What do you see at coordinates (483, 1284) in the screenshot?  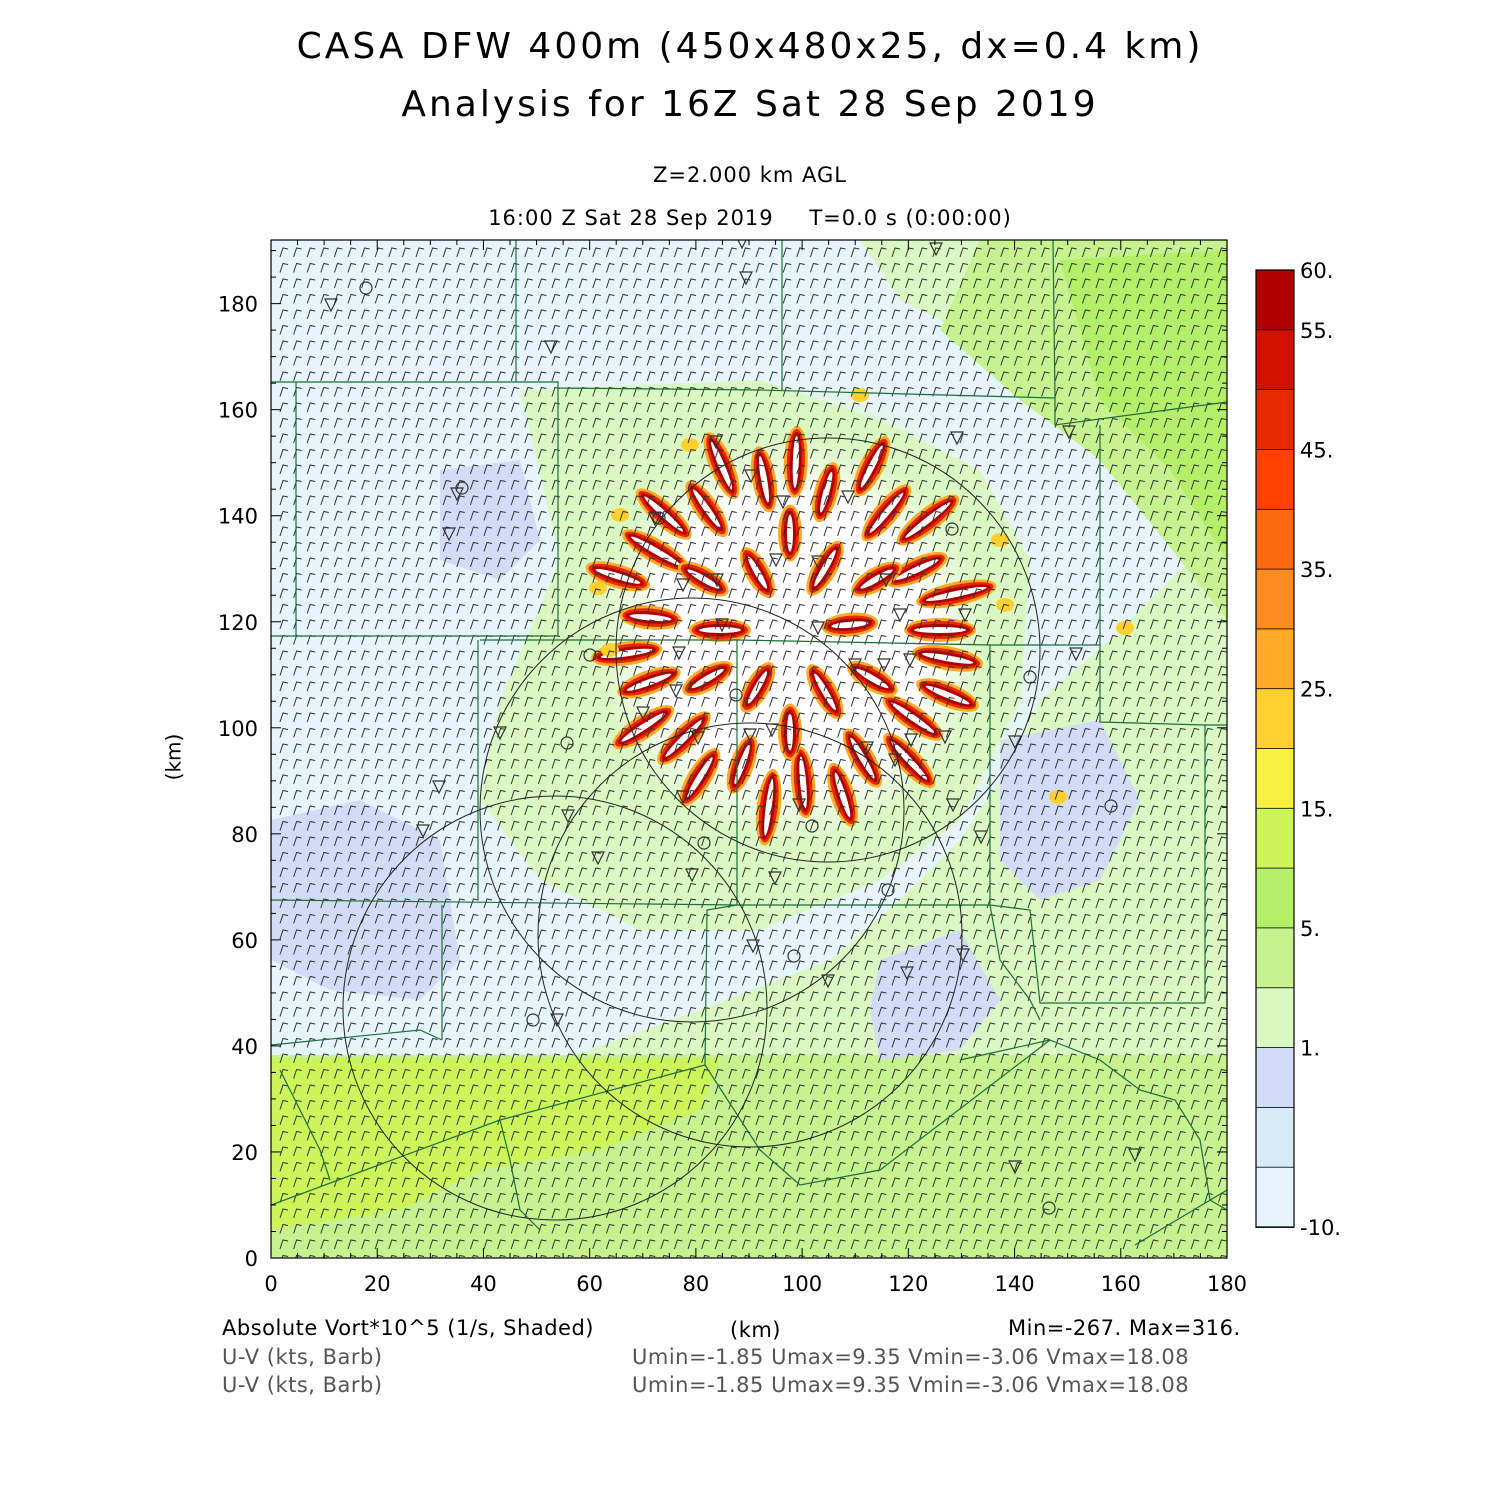 I see `x-tick-label: 40` at bounding box center [483, 1284].